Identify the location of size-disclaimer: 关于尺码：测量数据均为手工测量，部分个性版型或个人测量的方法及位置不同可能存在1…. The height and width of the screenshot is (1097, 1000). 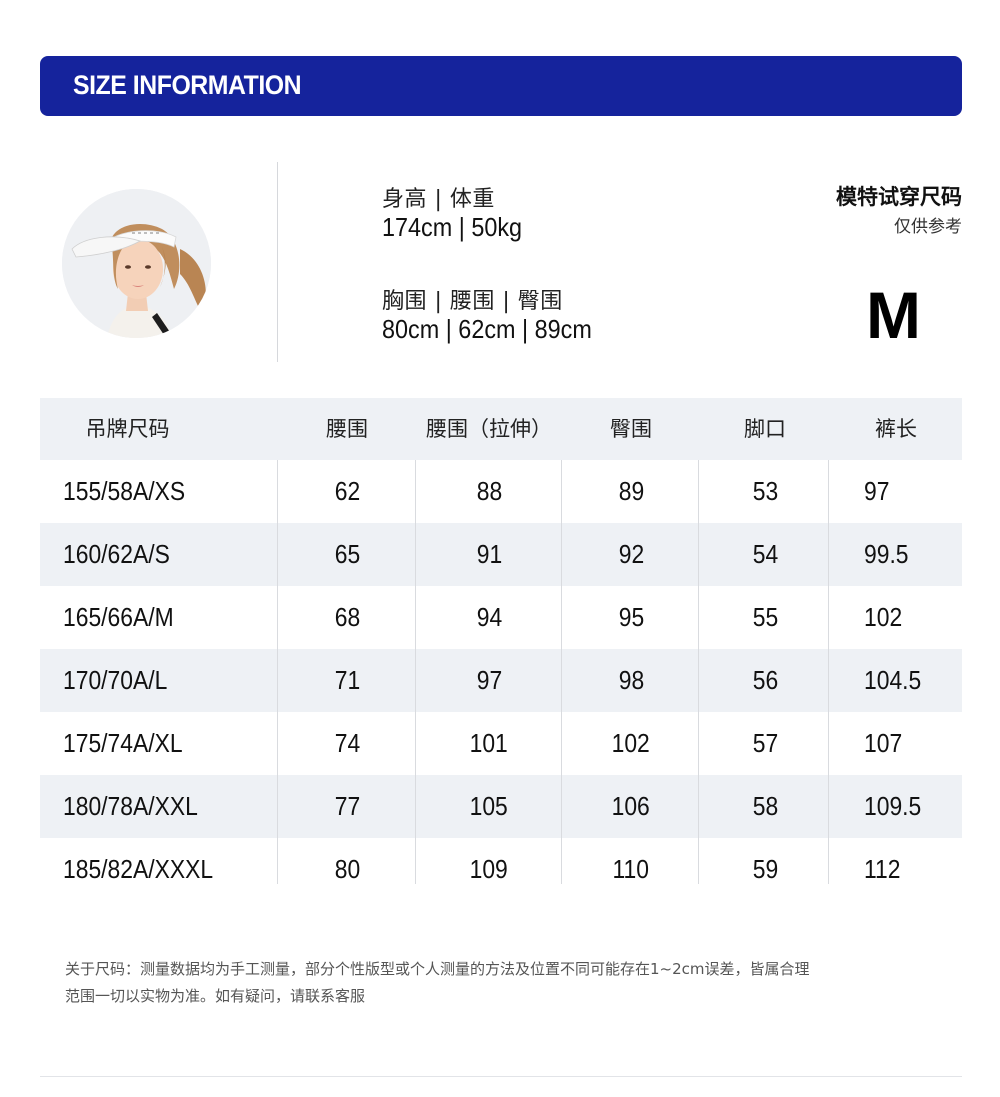
(515, 983).